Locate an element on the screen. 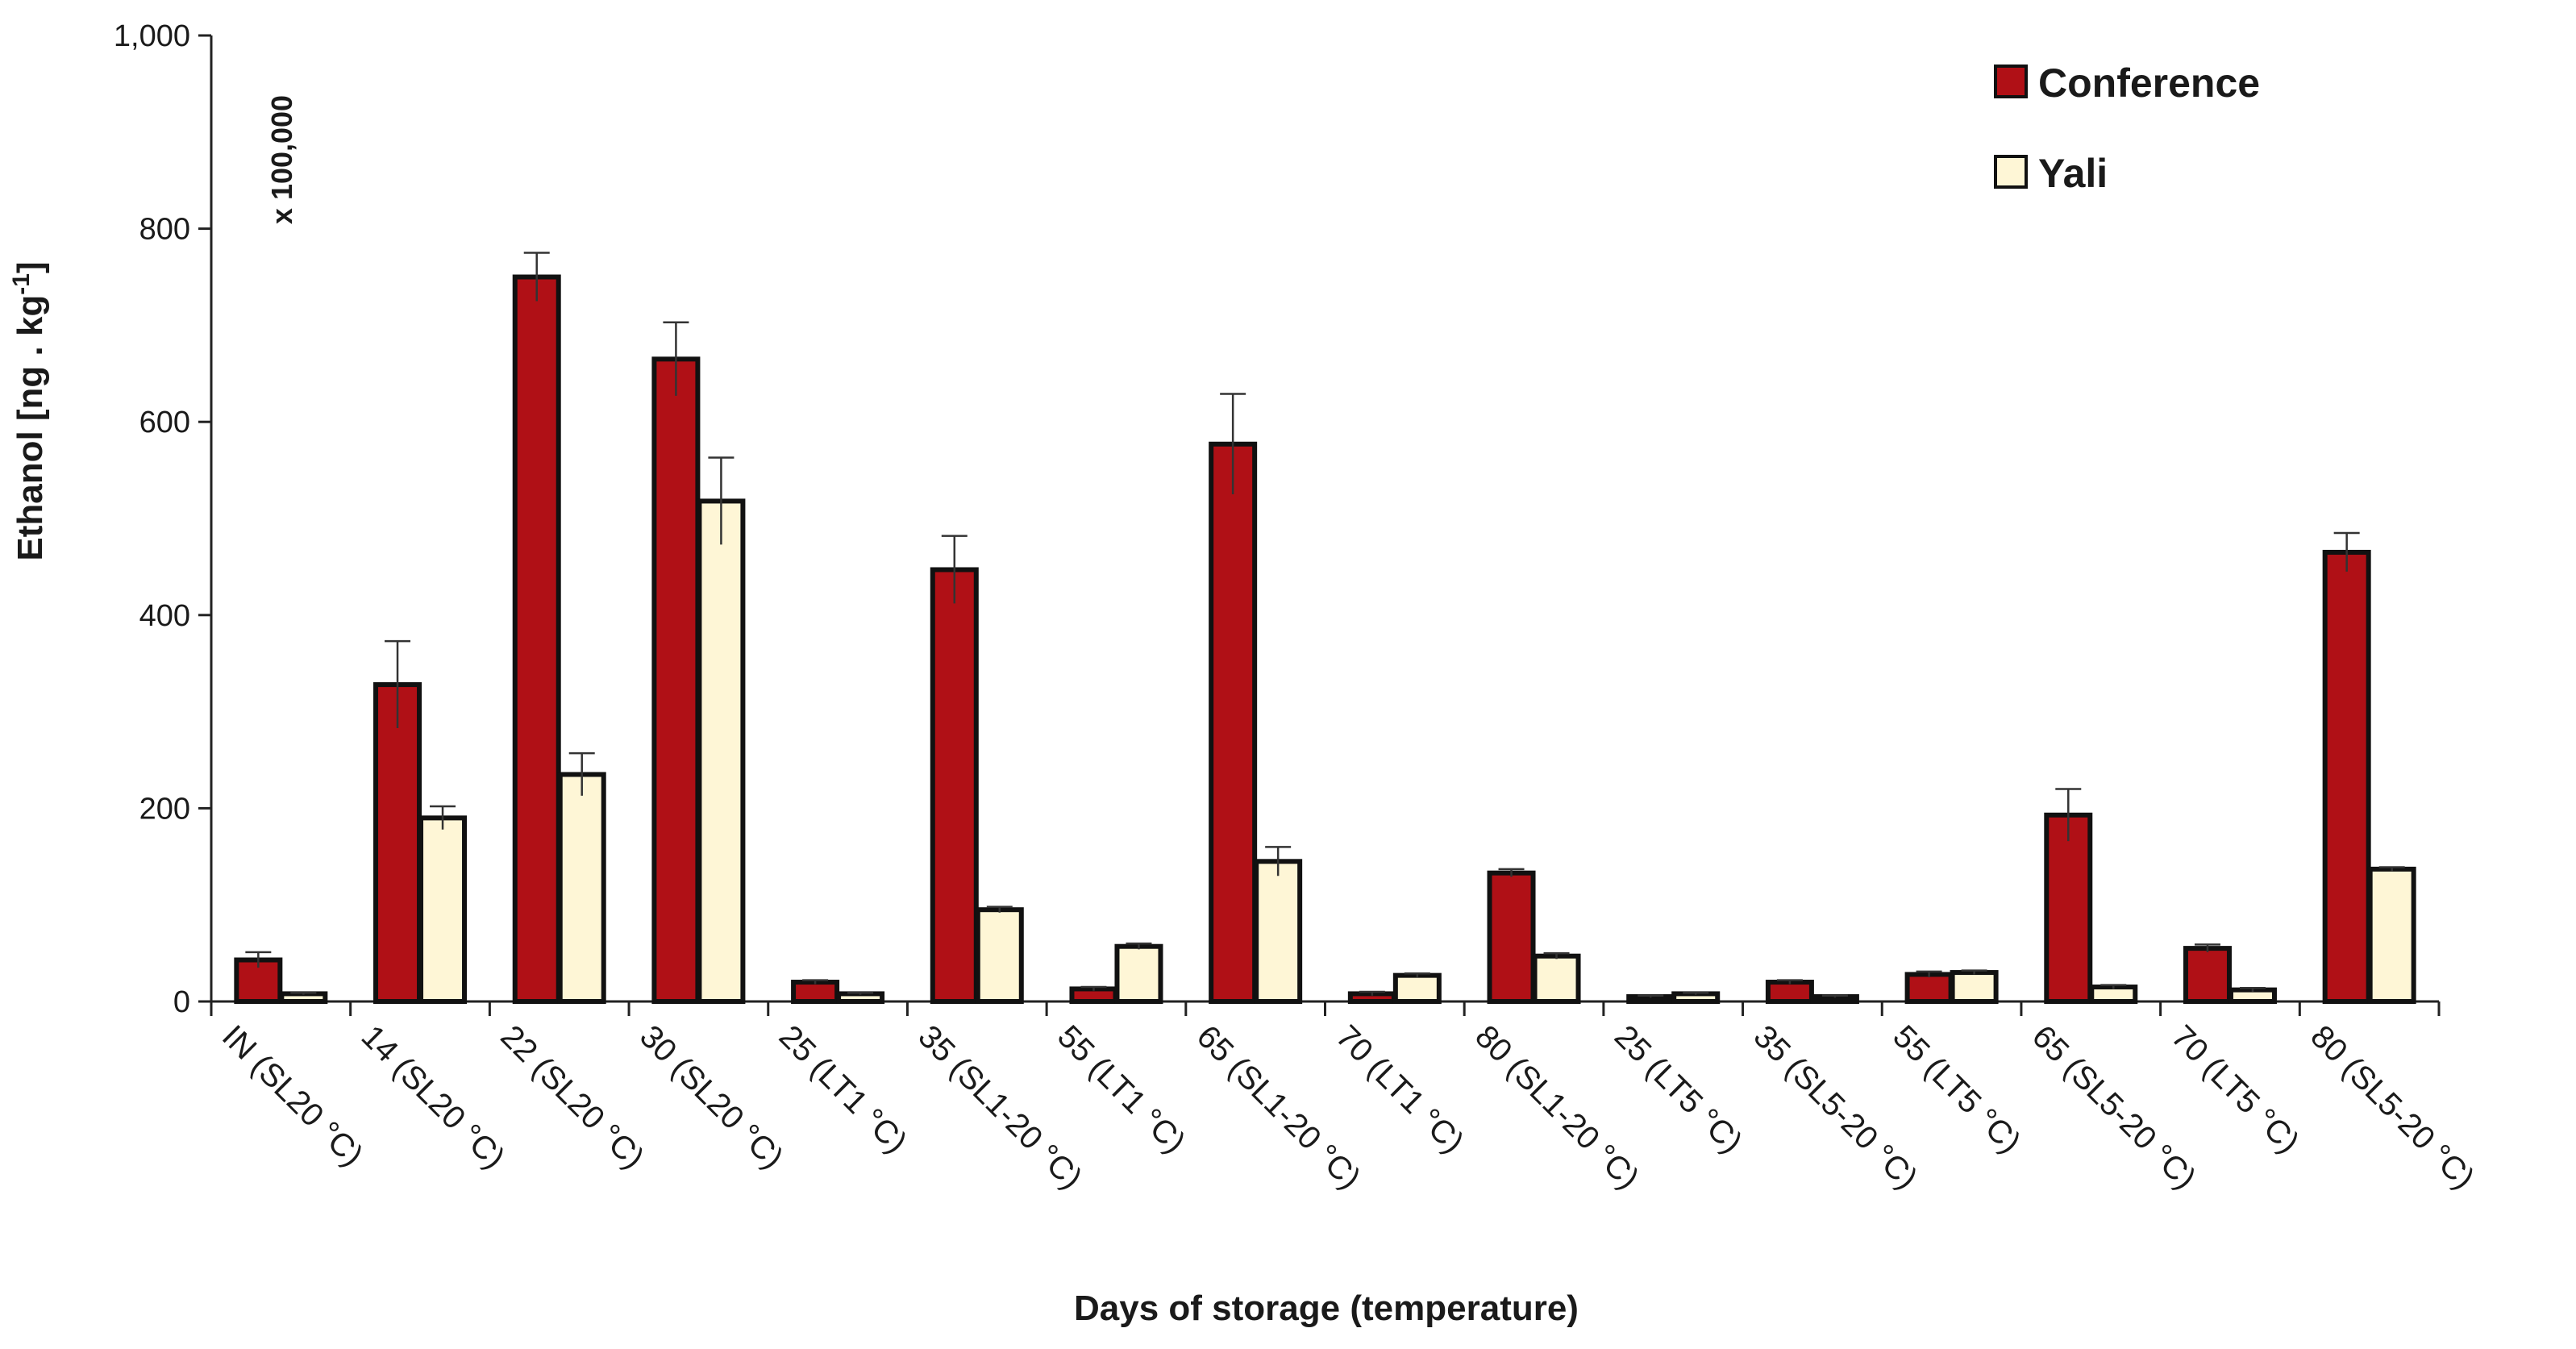 The height and width of the screenshot is (1349, 2576). y-axis-title-close: ] is located at coordinates (30, 267).